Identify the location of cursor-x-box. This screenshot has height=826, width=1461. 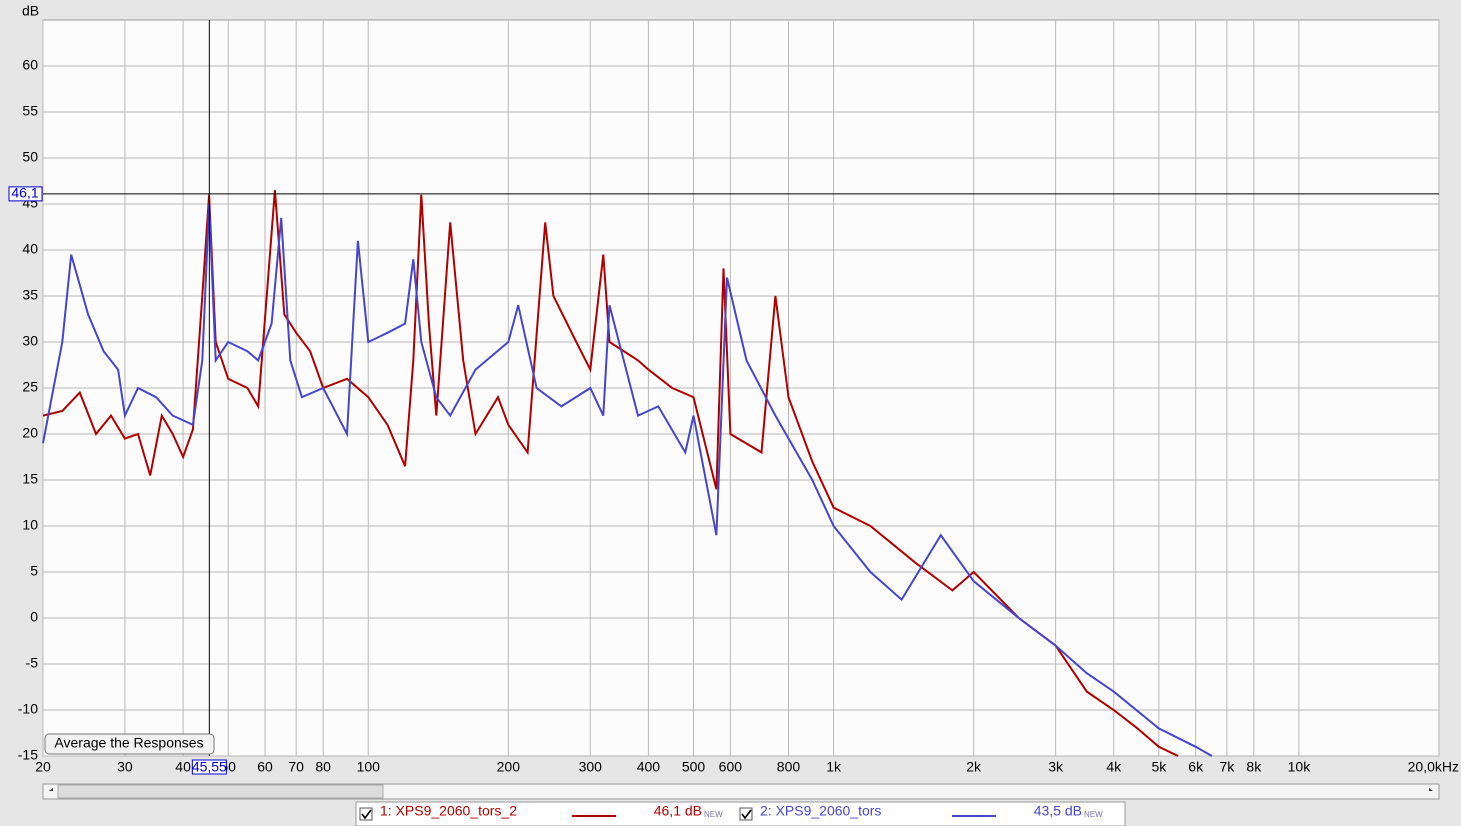
(209, 767).